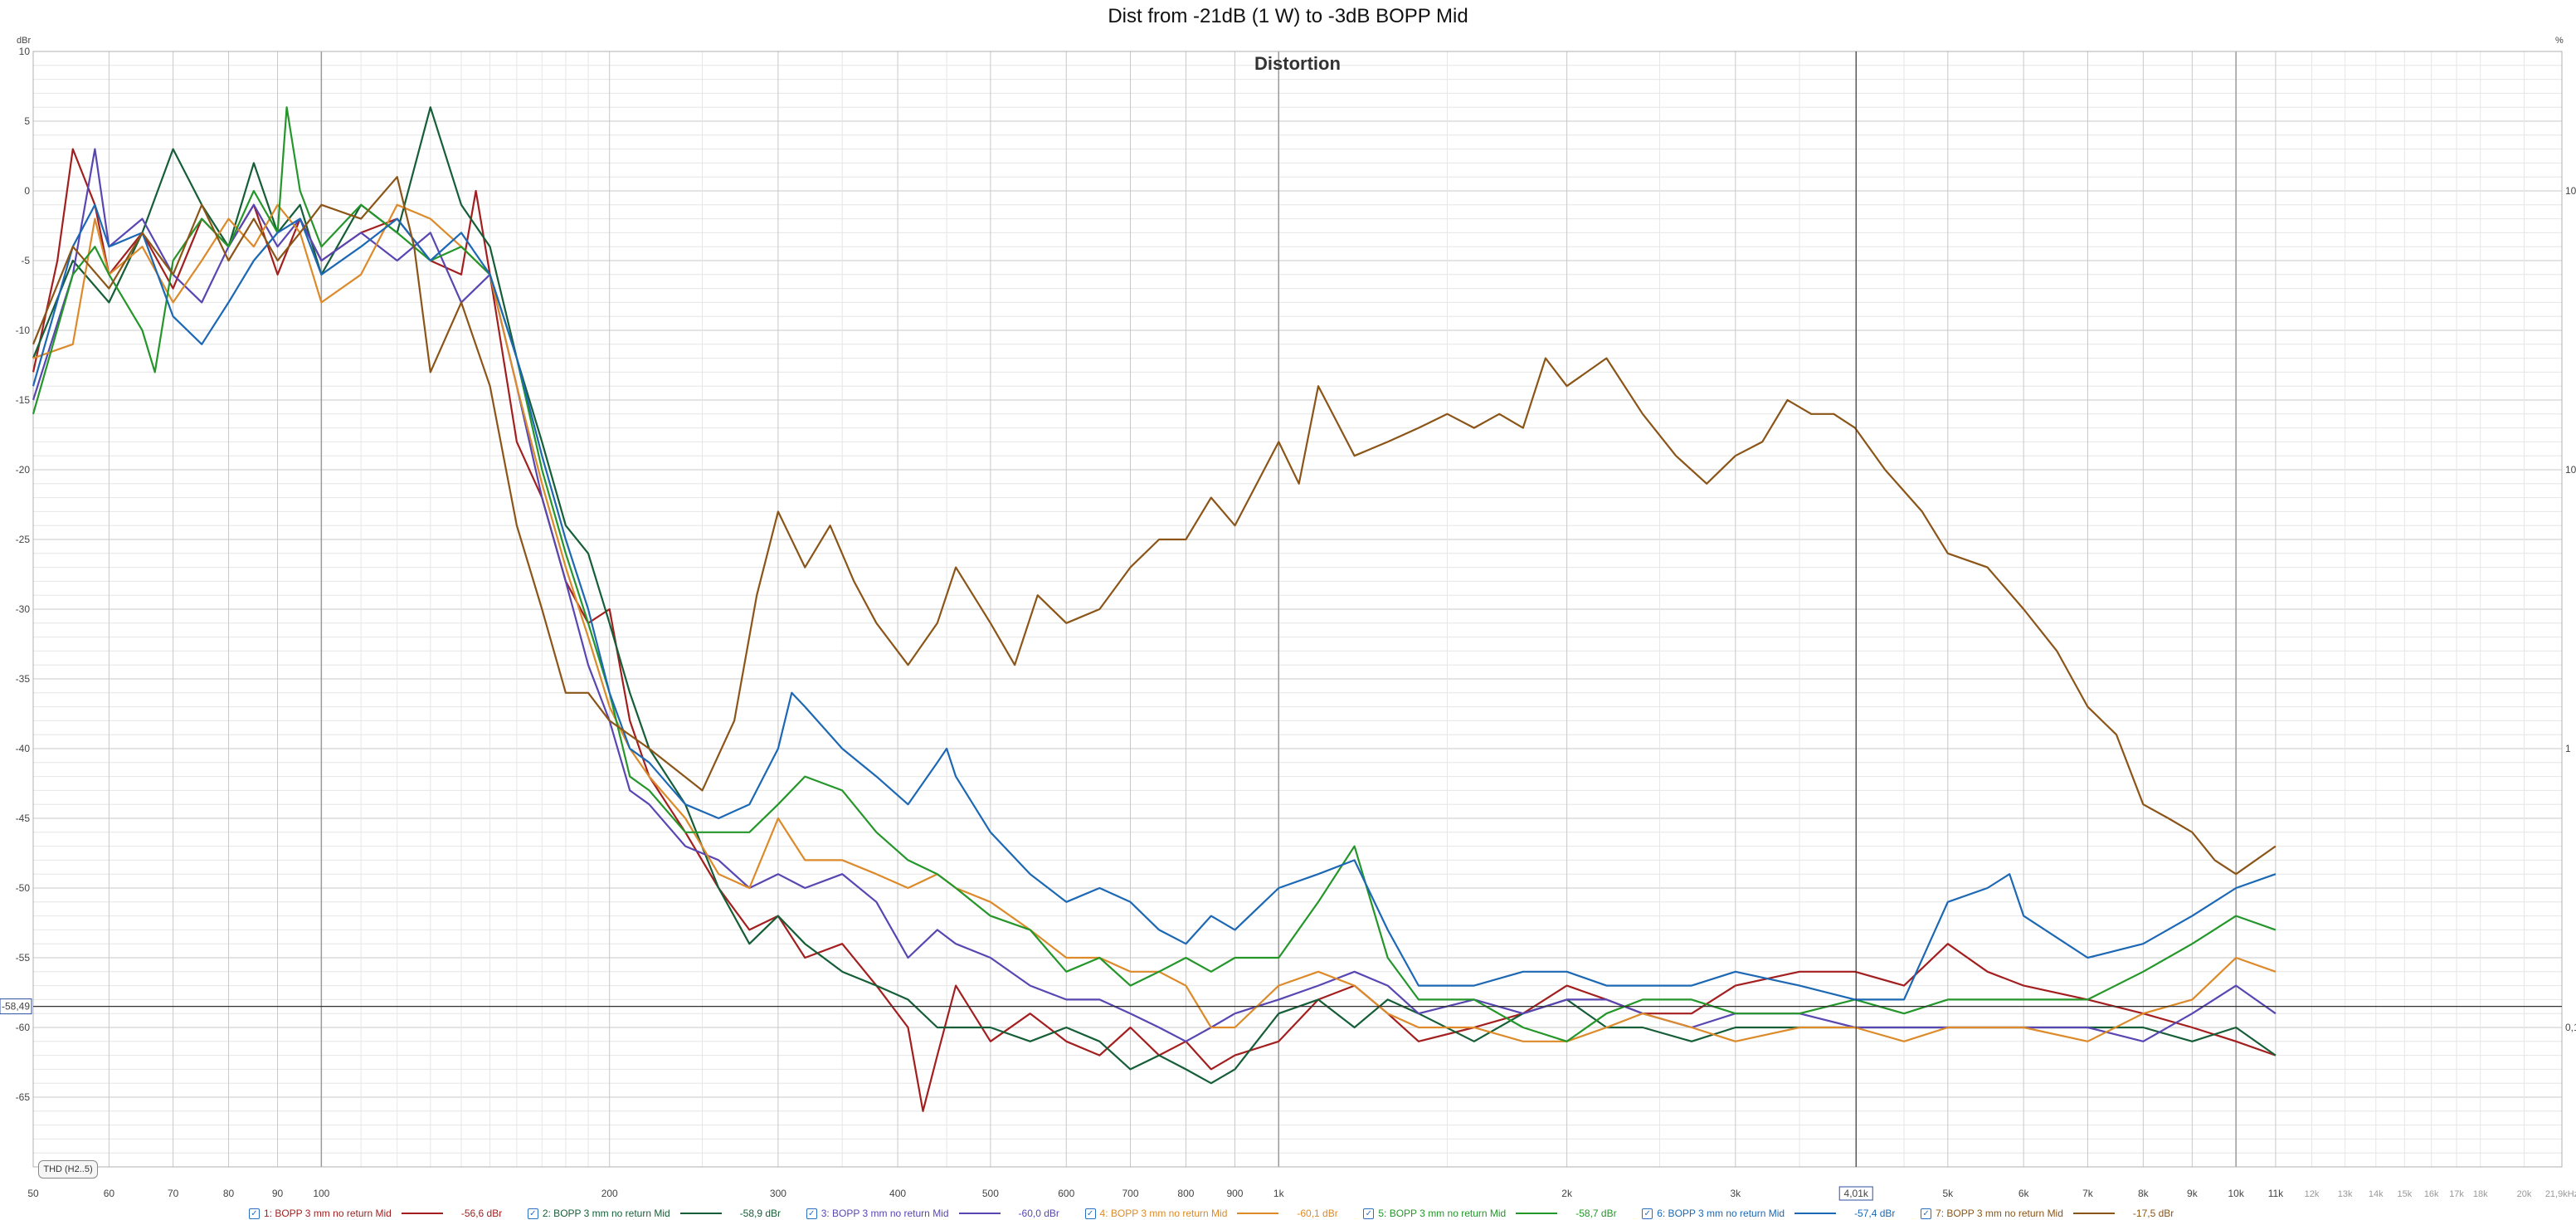 This screenshot has height=1220, width=2576. What do you see at coordinates (25, 51) in the screenshot?
I see `y-tick-label: 10` at bounding box center [25, 51].